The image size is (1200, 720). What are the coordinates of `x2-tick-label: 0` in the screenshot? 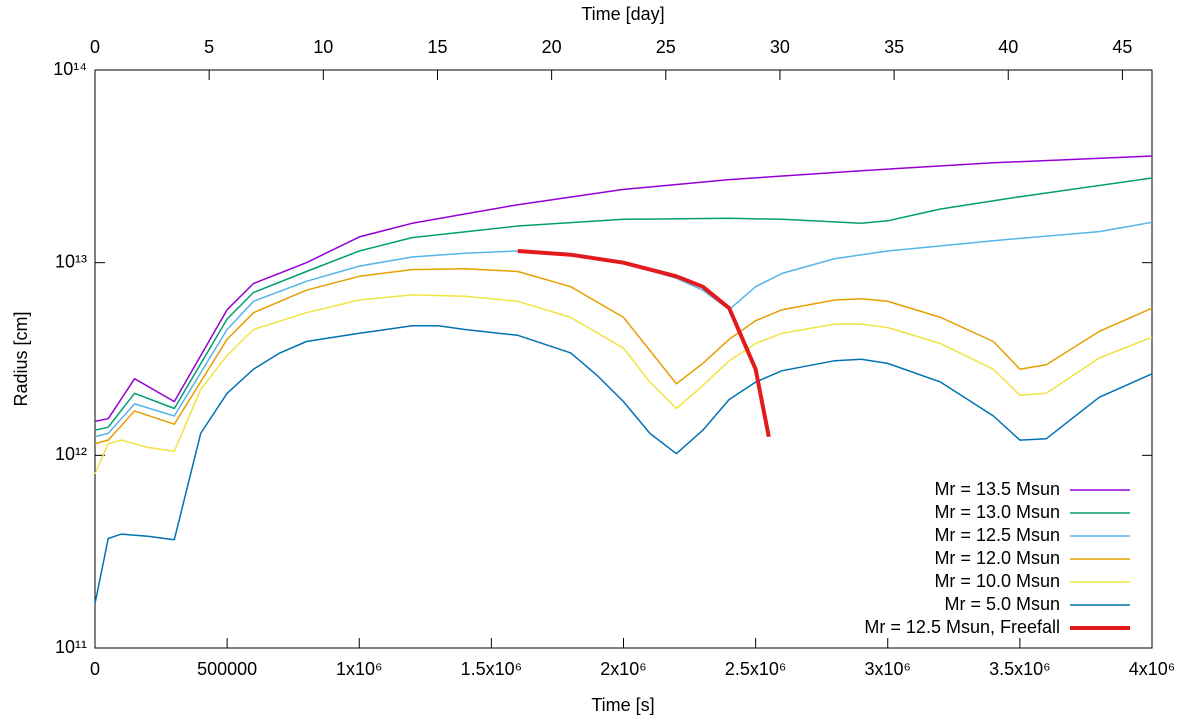 It's located at (95, 47).